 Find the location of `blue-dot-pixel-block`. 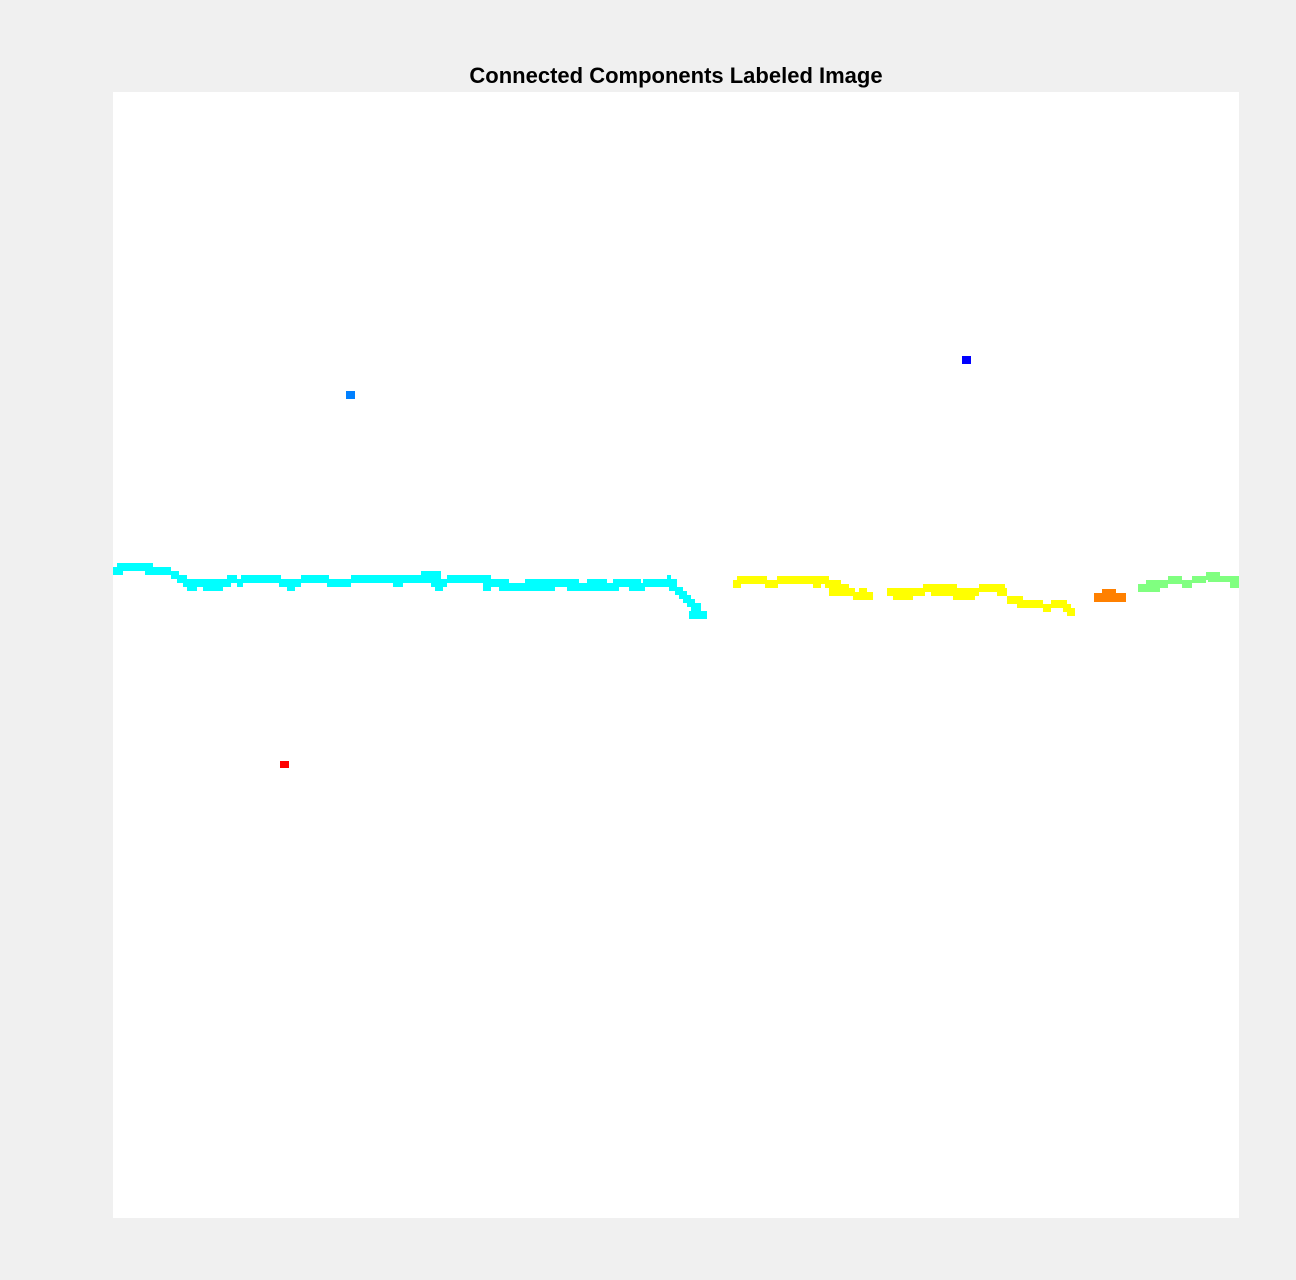

blue-dot-pixel-block is located at coordinates (966, 360).